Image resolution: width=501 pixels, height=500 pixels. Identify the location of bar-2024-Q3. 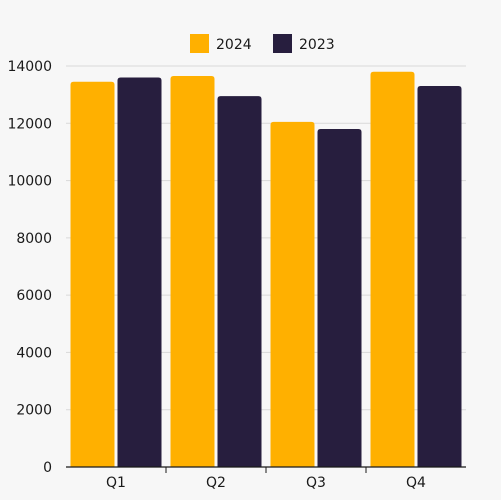
(292, 294).